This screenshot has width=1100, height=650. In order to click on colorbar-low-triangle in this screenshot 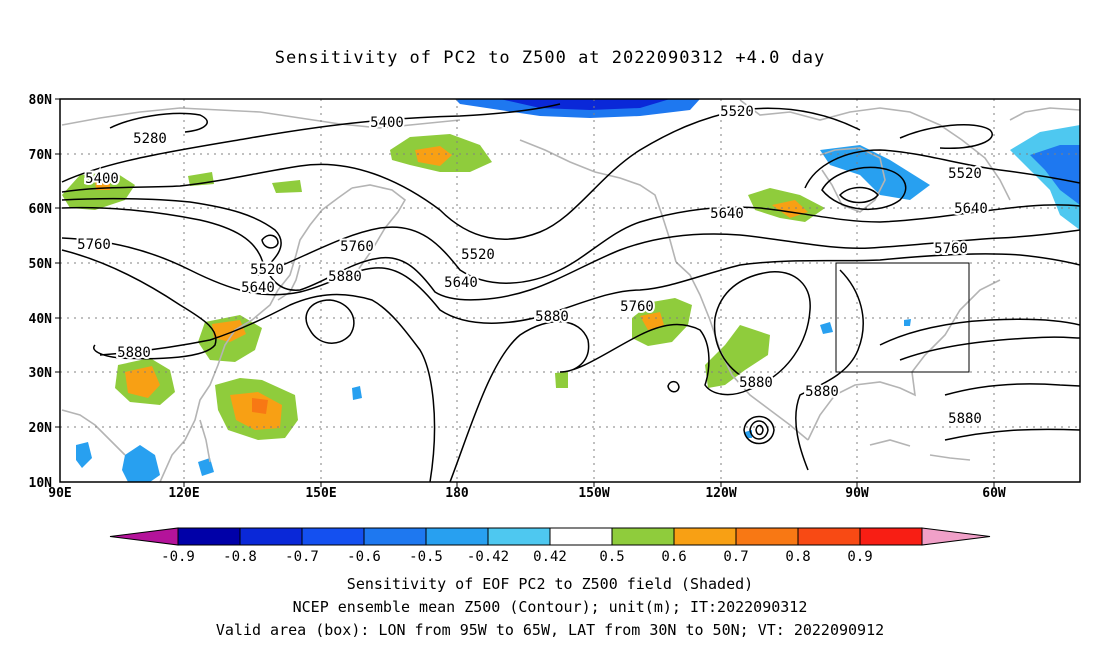, I will do `click(144, 536)`.